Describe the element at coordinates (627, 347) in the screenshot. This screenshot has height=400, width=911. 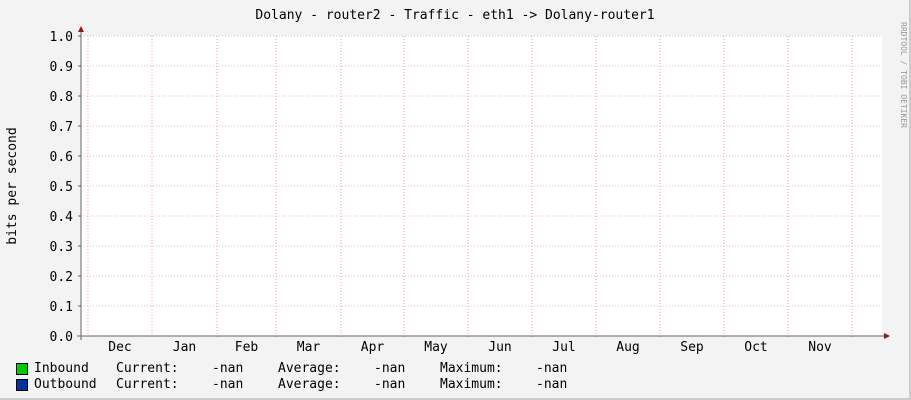
I see `x-tick-label: Aug` at that location.